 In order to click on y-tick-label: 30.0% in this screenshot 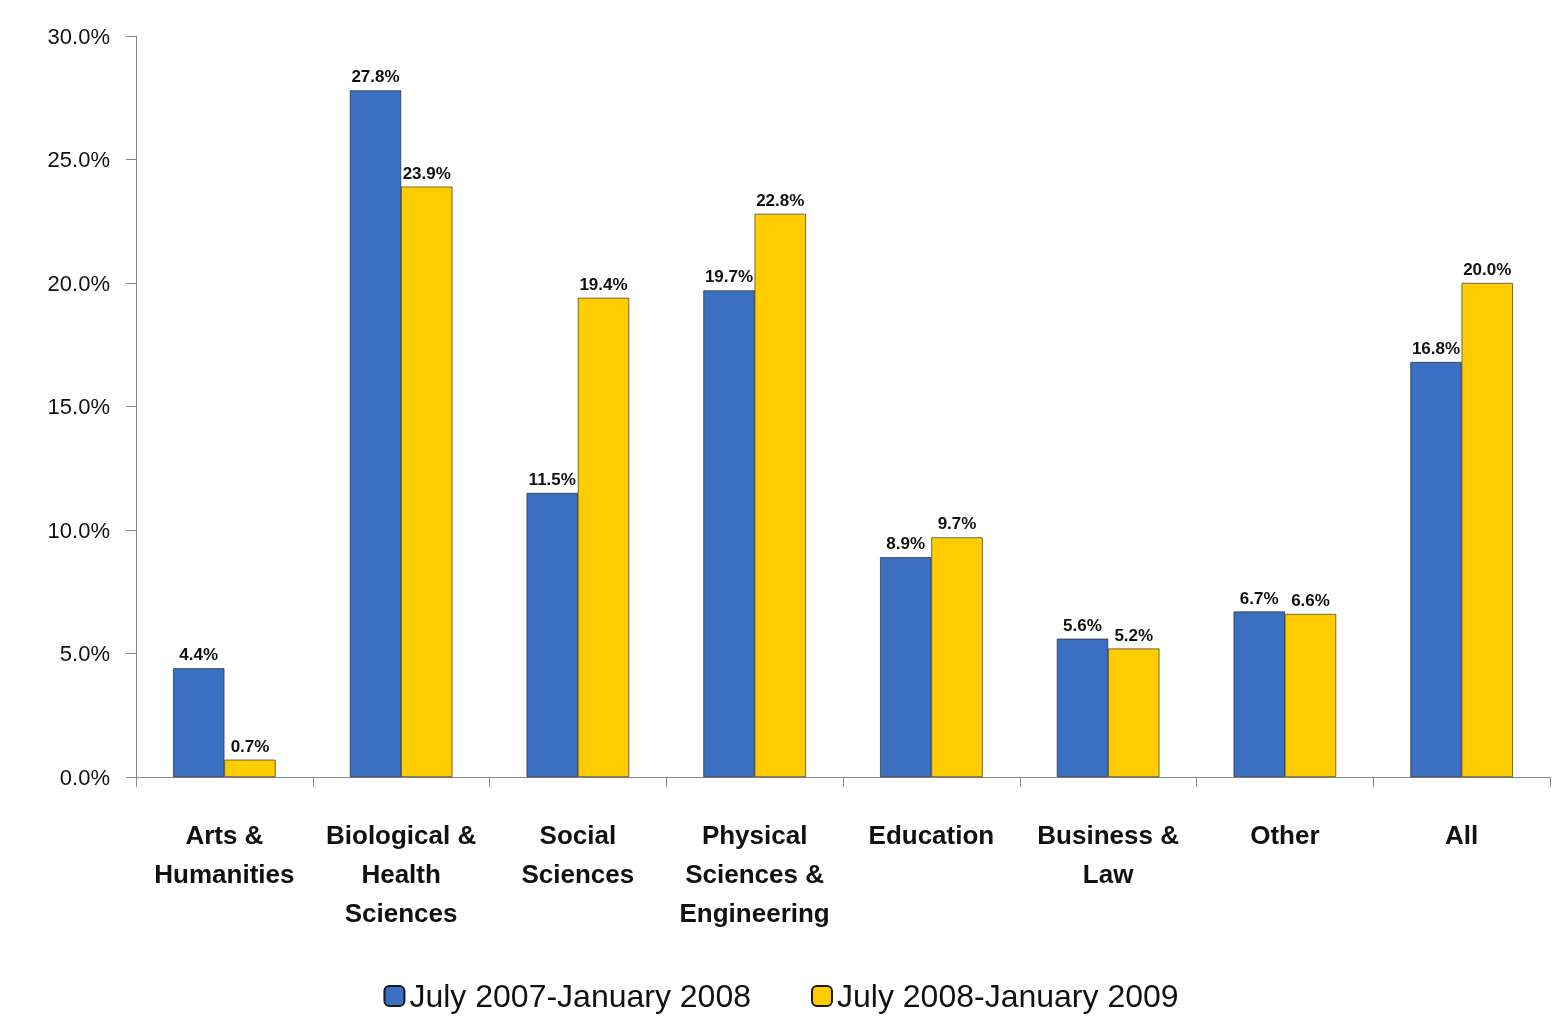, I will do `click(78, 36)`.